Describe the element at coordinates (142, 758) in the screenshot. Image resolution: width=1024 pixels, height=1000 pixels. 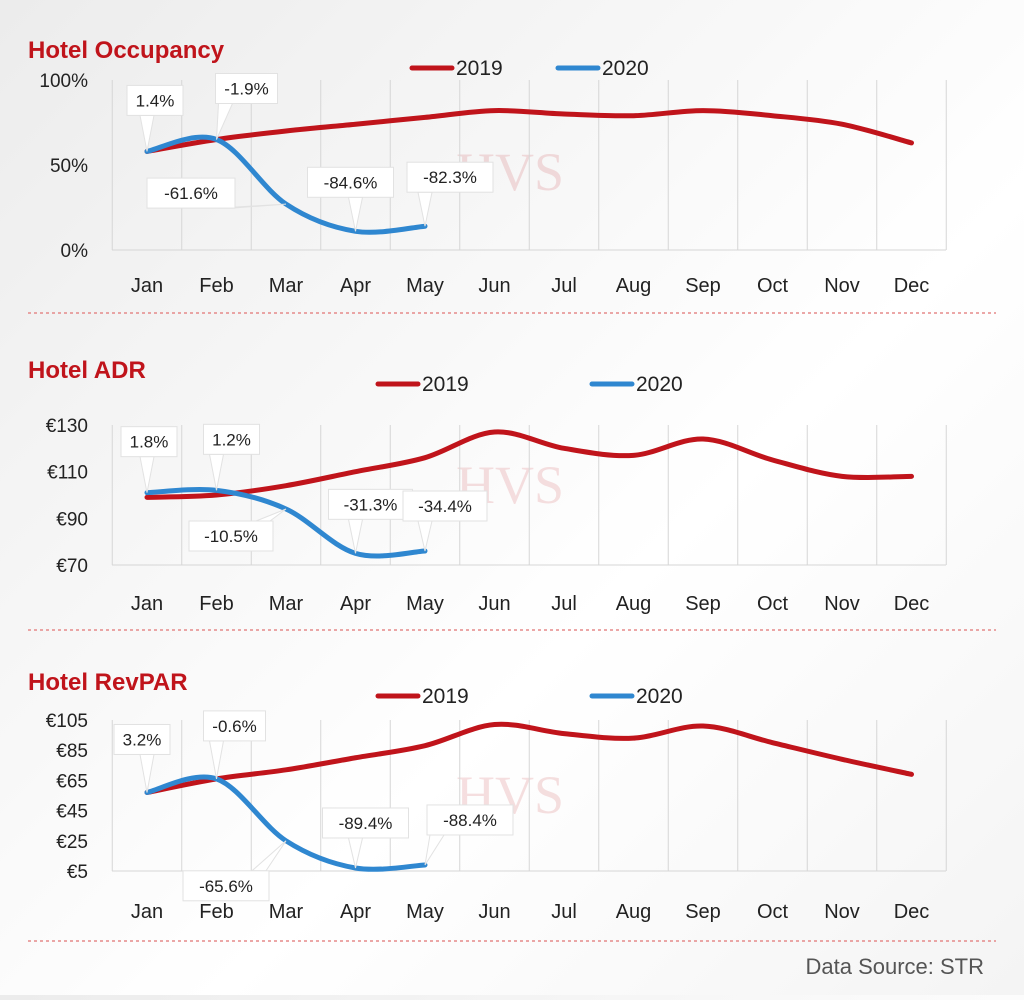
I see `annotation: 3.2%` at that location.